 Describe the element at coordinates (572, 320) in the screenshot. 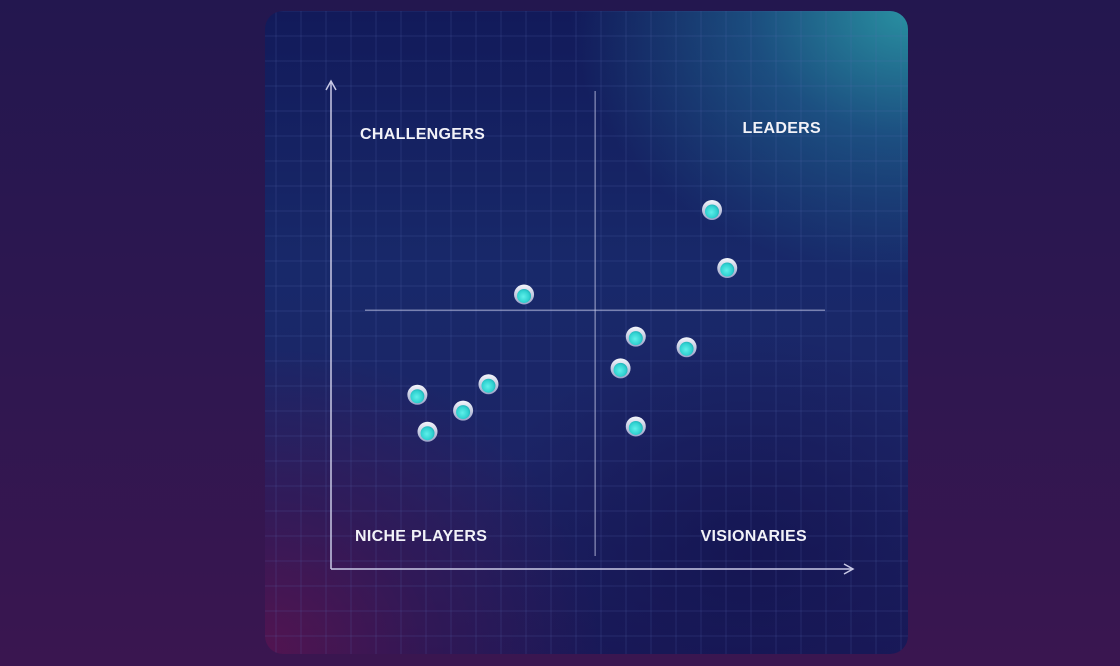

I see `data-points` at that location.